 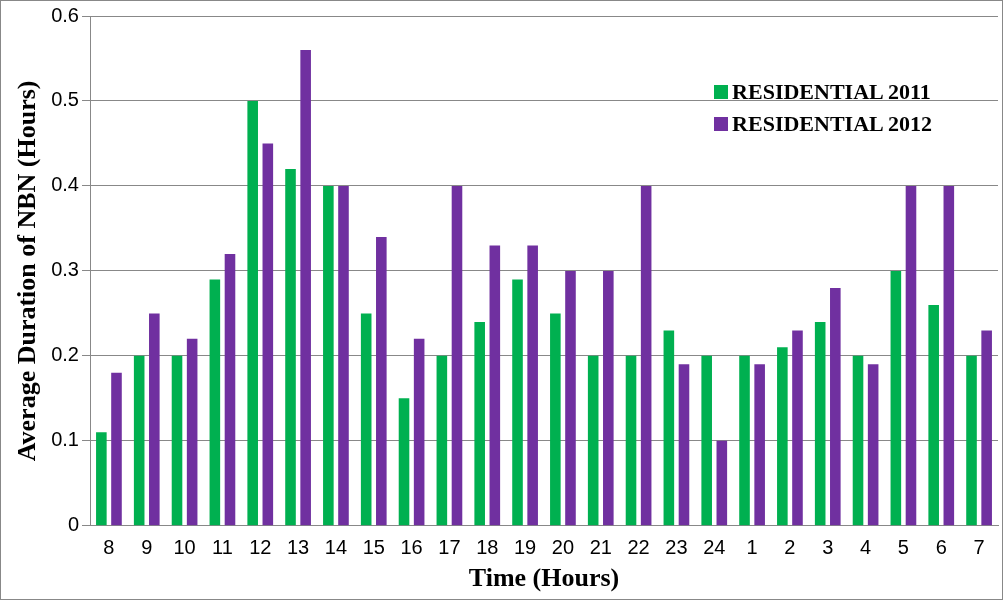 I want to click on x-tick-label: 23, so click(x=676, y=547).